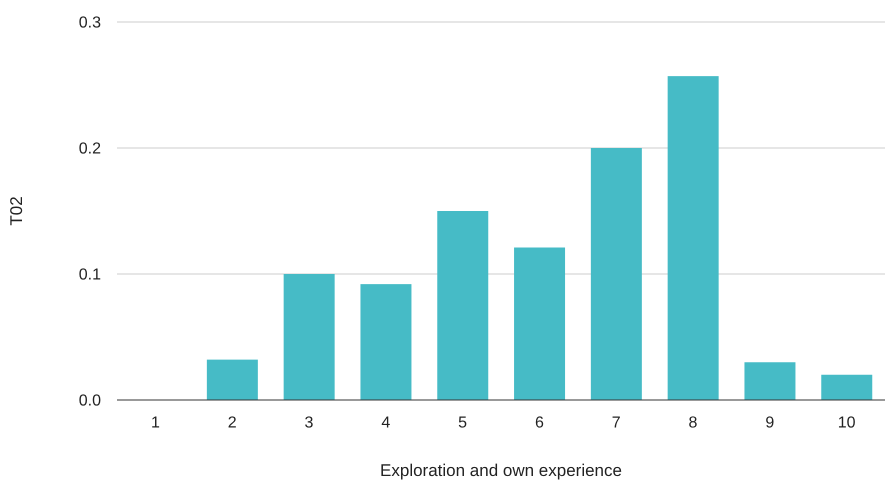 The height and width of the screenshot is (488, 893). What do you see at coordinates (90, 401) in the screenshot?
I see `y-tick-label: 0.0` at bounding box center [90, 401].